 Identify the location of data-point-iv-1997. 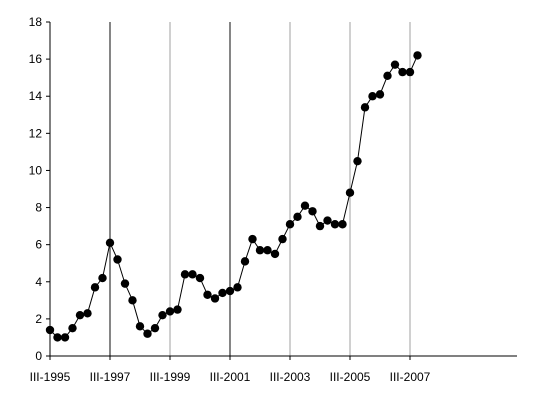
(117, 259).